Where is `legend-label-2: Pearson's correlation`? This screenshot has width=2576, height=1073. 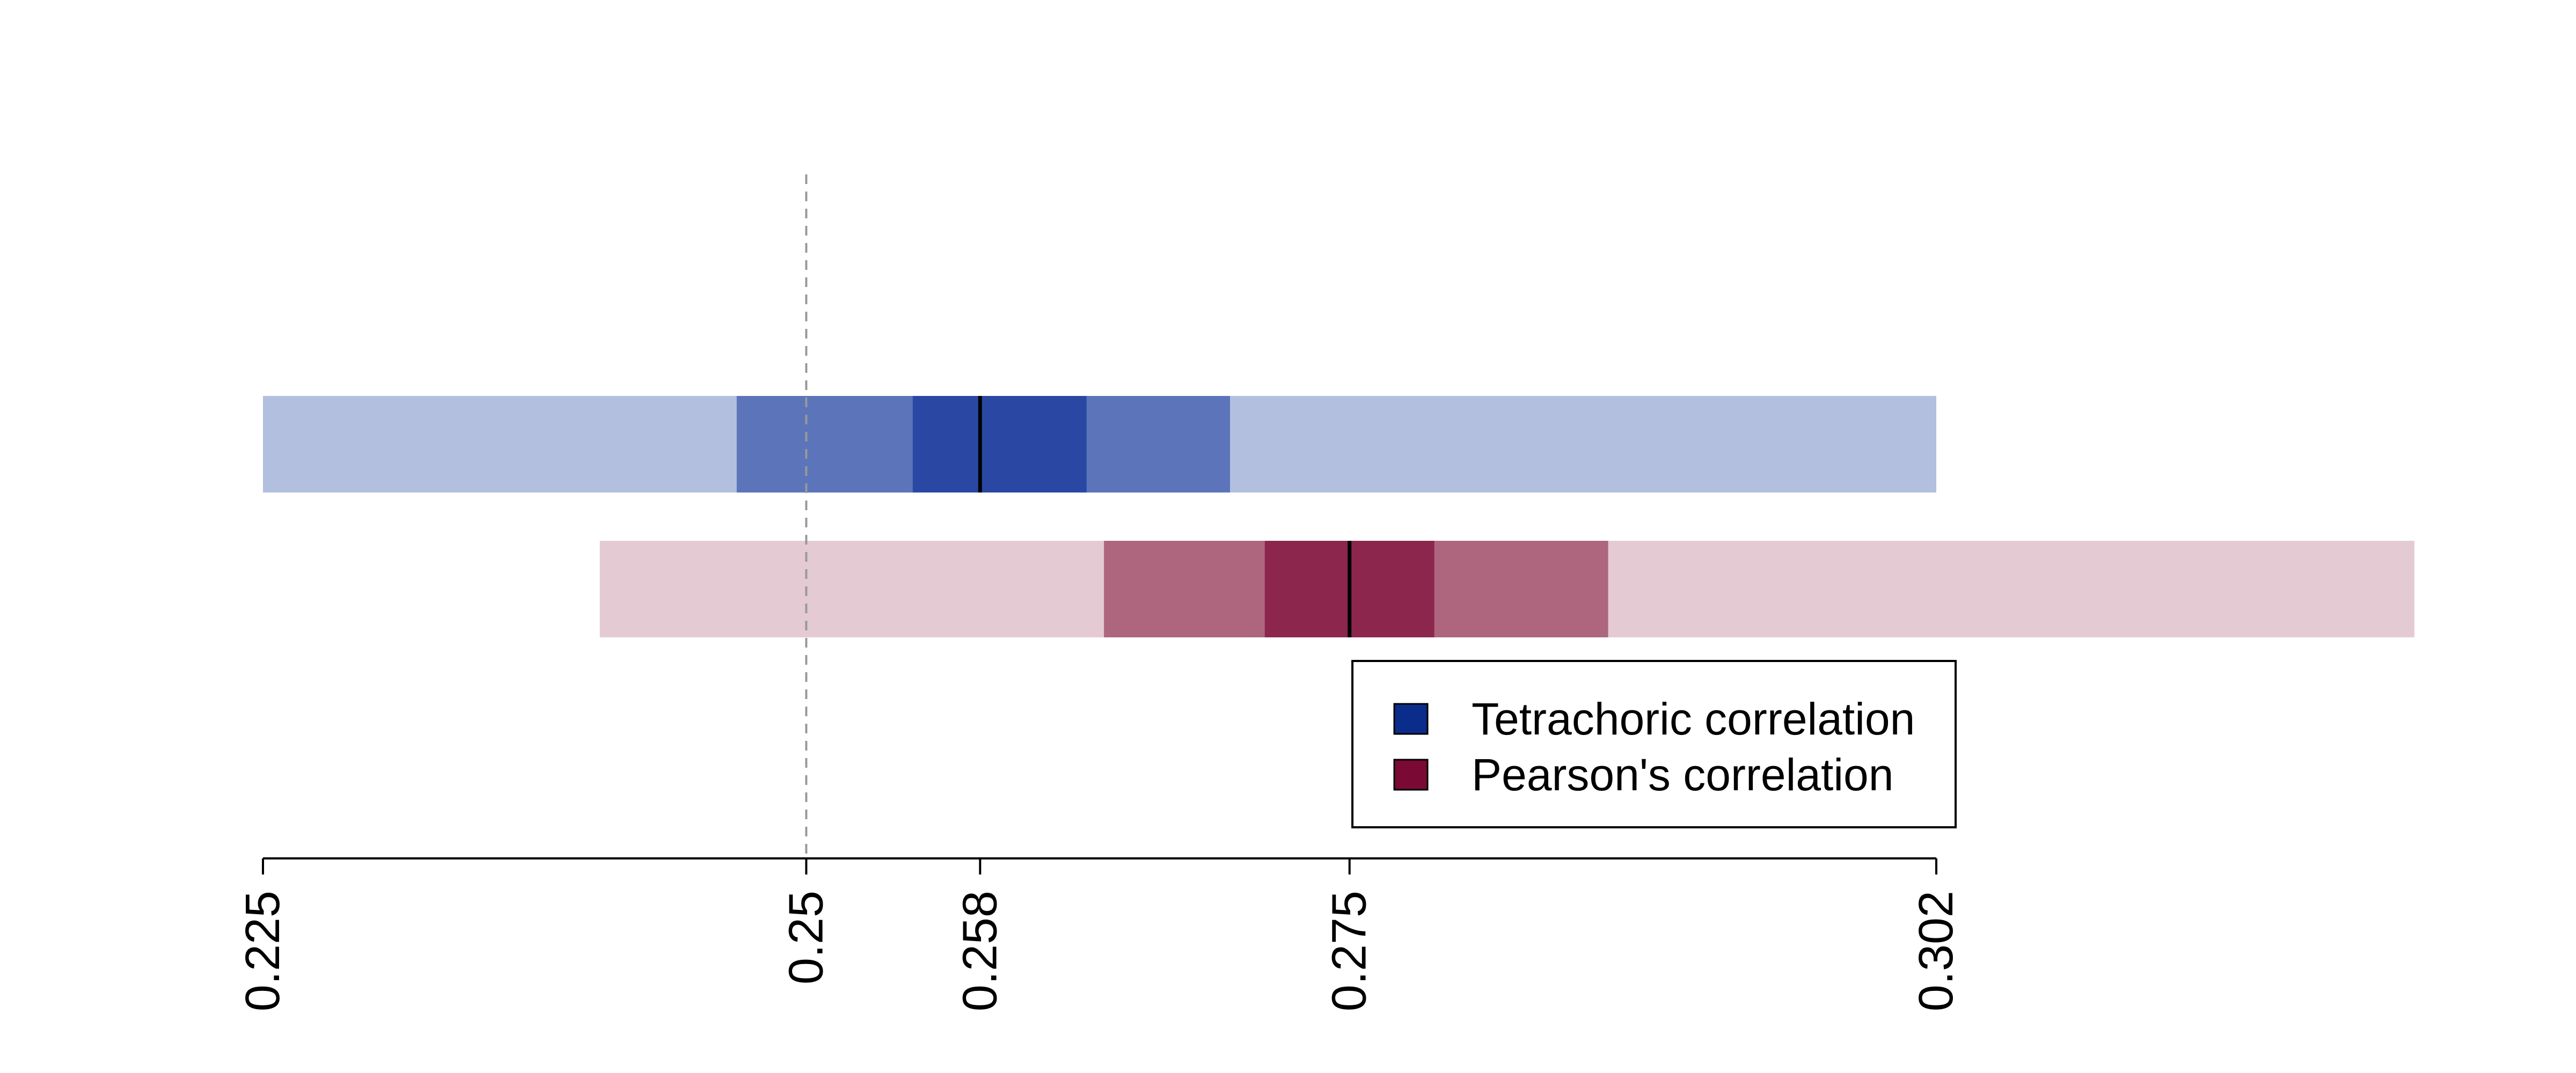 legend-label-2: Pearson's correlation is located at coordinates (1682, 774).